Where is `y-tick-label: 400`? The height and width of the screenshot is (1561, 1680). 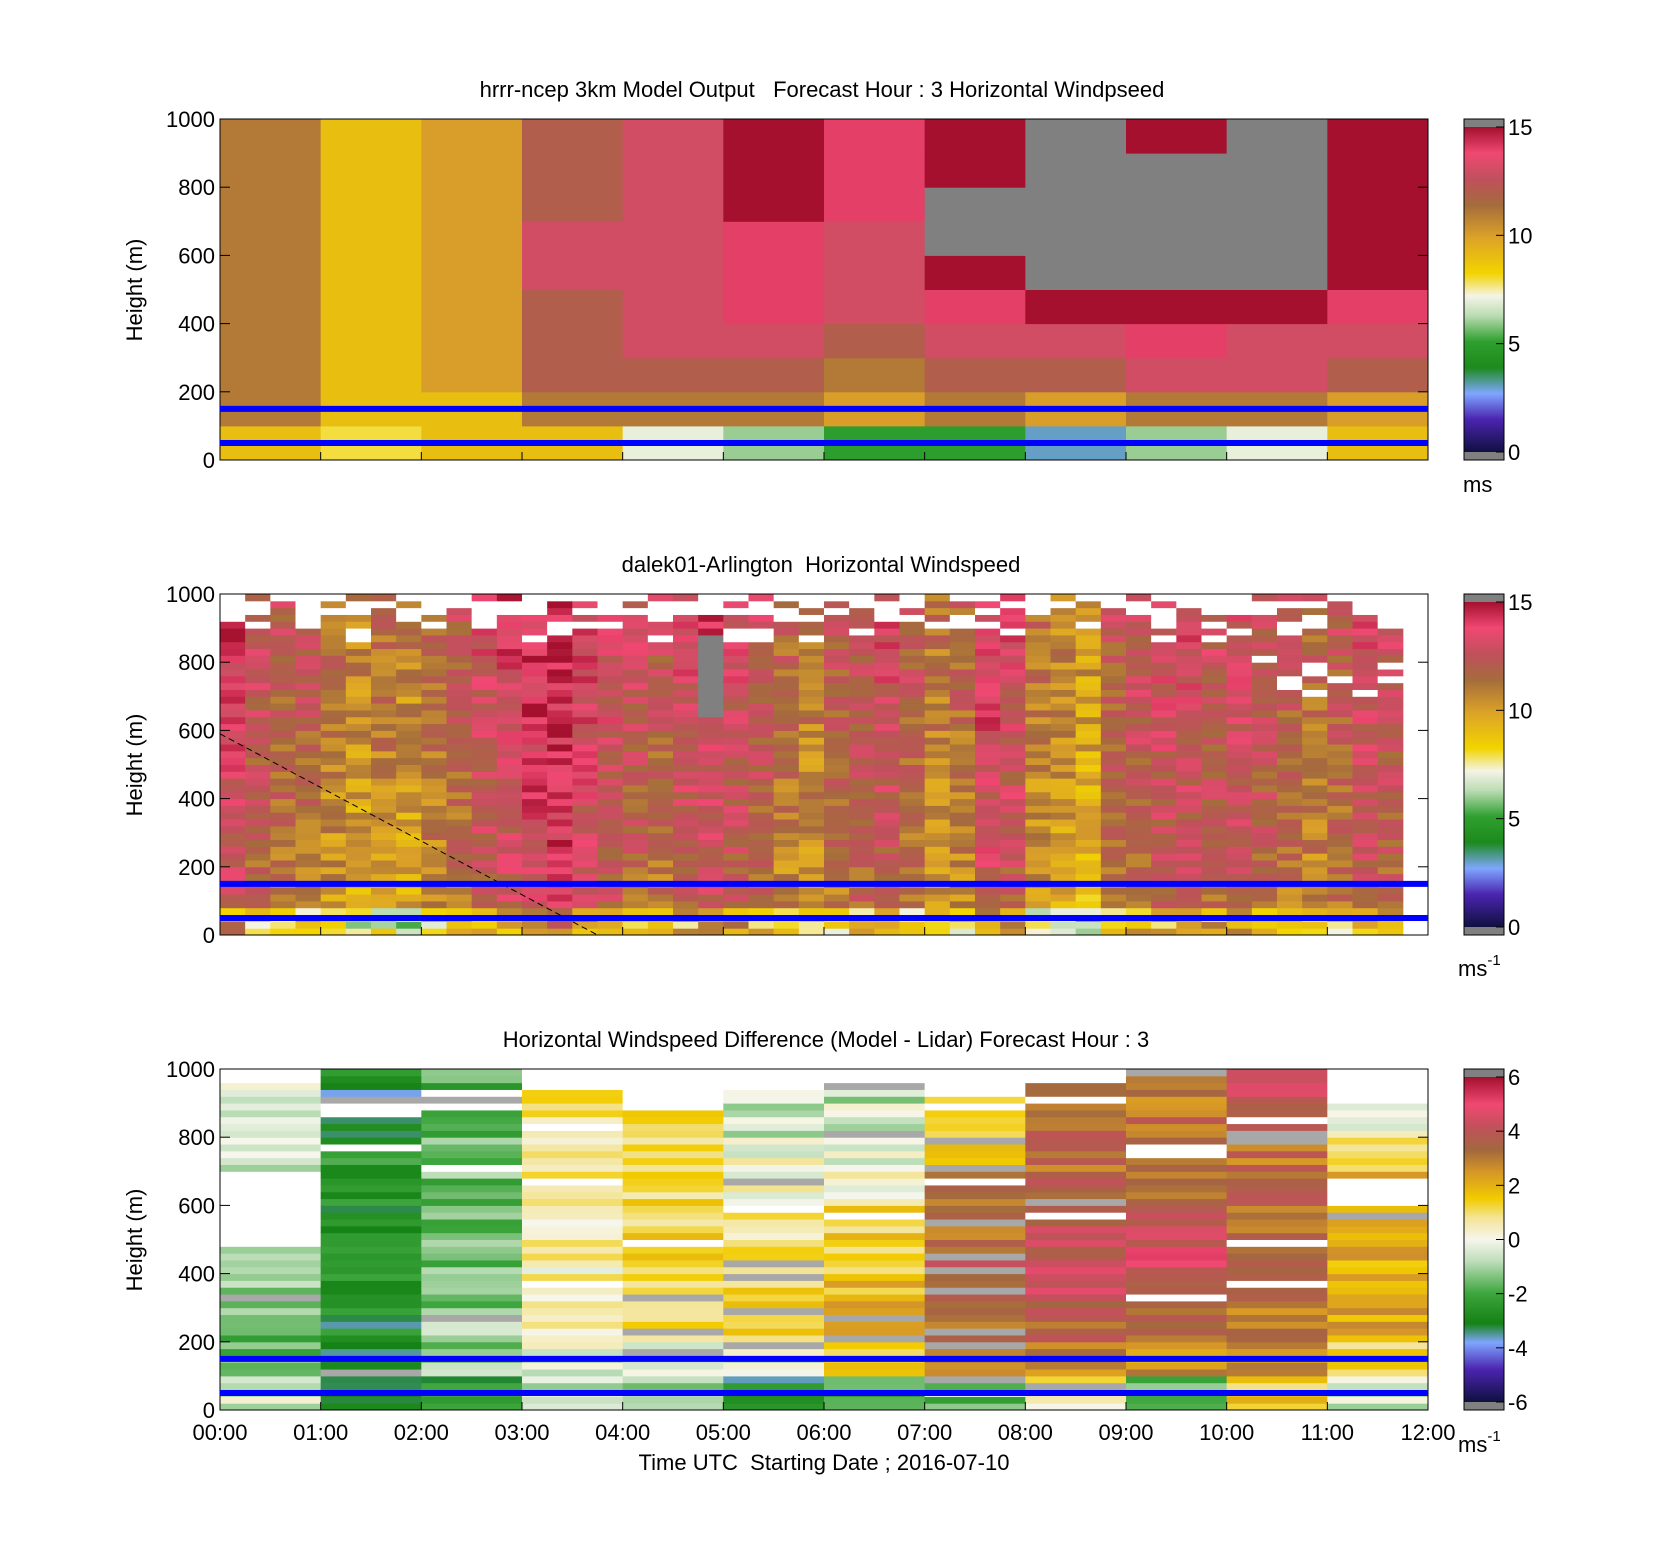
y-tick-label: 400 is located at coordinates (196, 324).